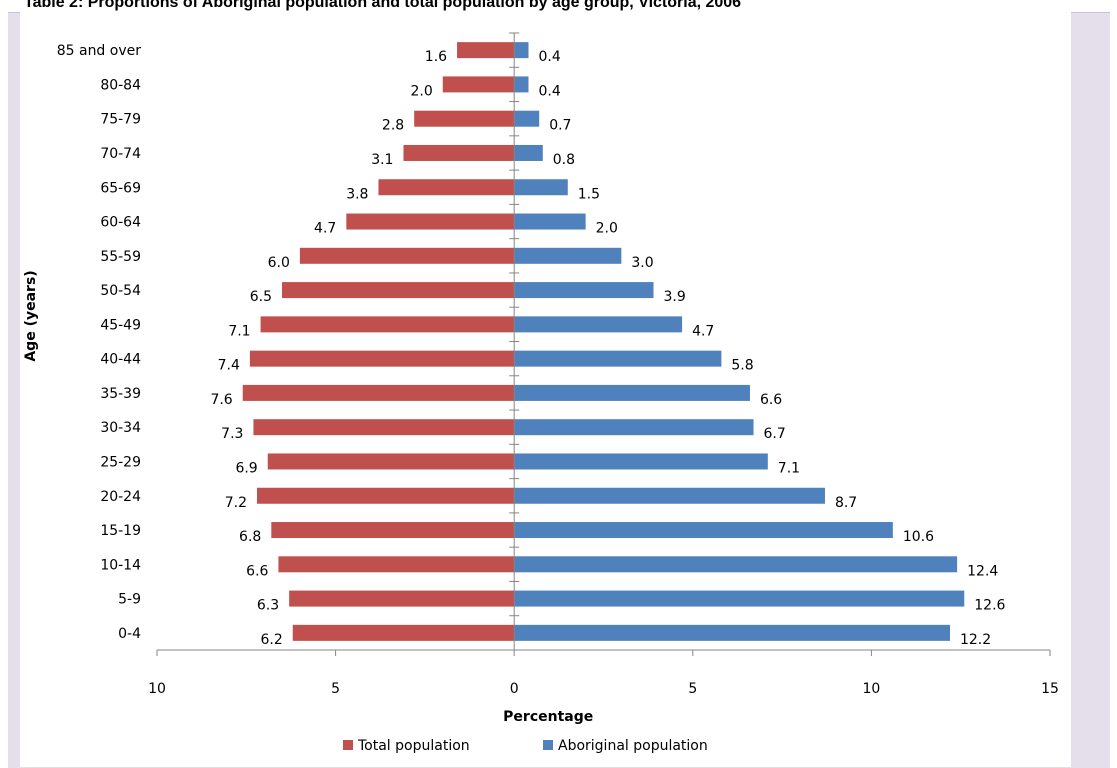 This screenshot has width=1117, height=768. I want to click on label-aboriginal-12: 7.1, so click(789, 468).